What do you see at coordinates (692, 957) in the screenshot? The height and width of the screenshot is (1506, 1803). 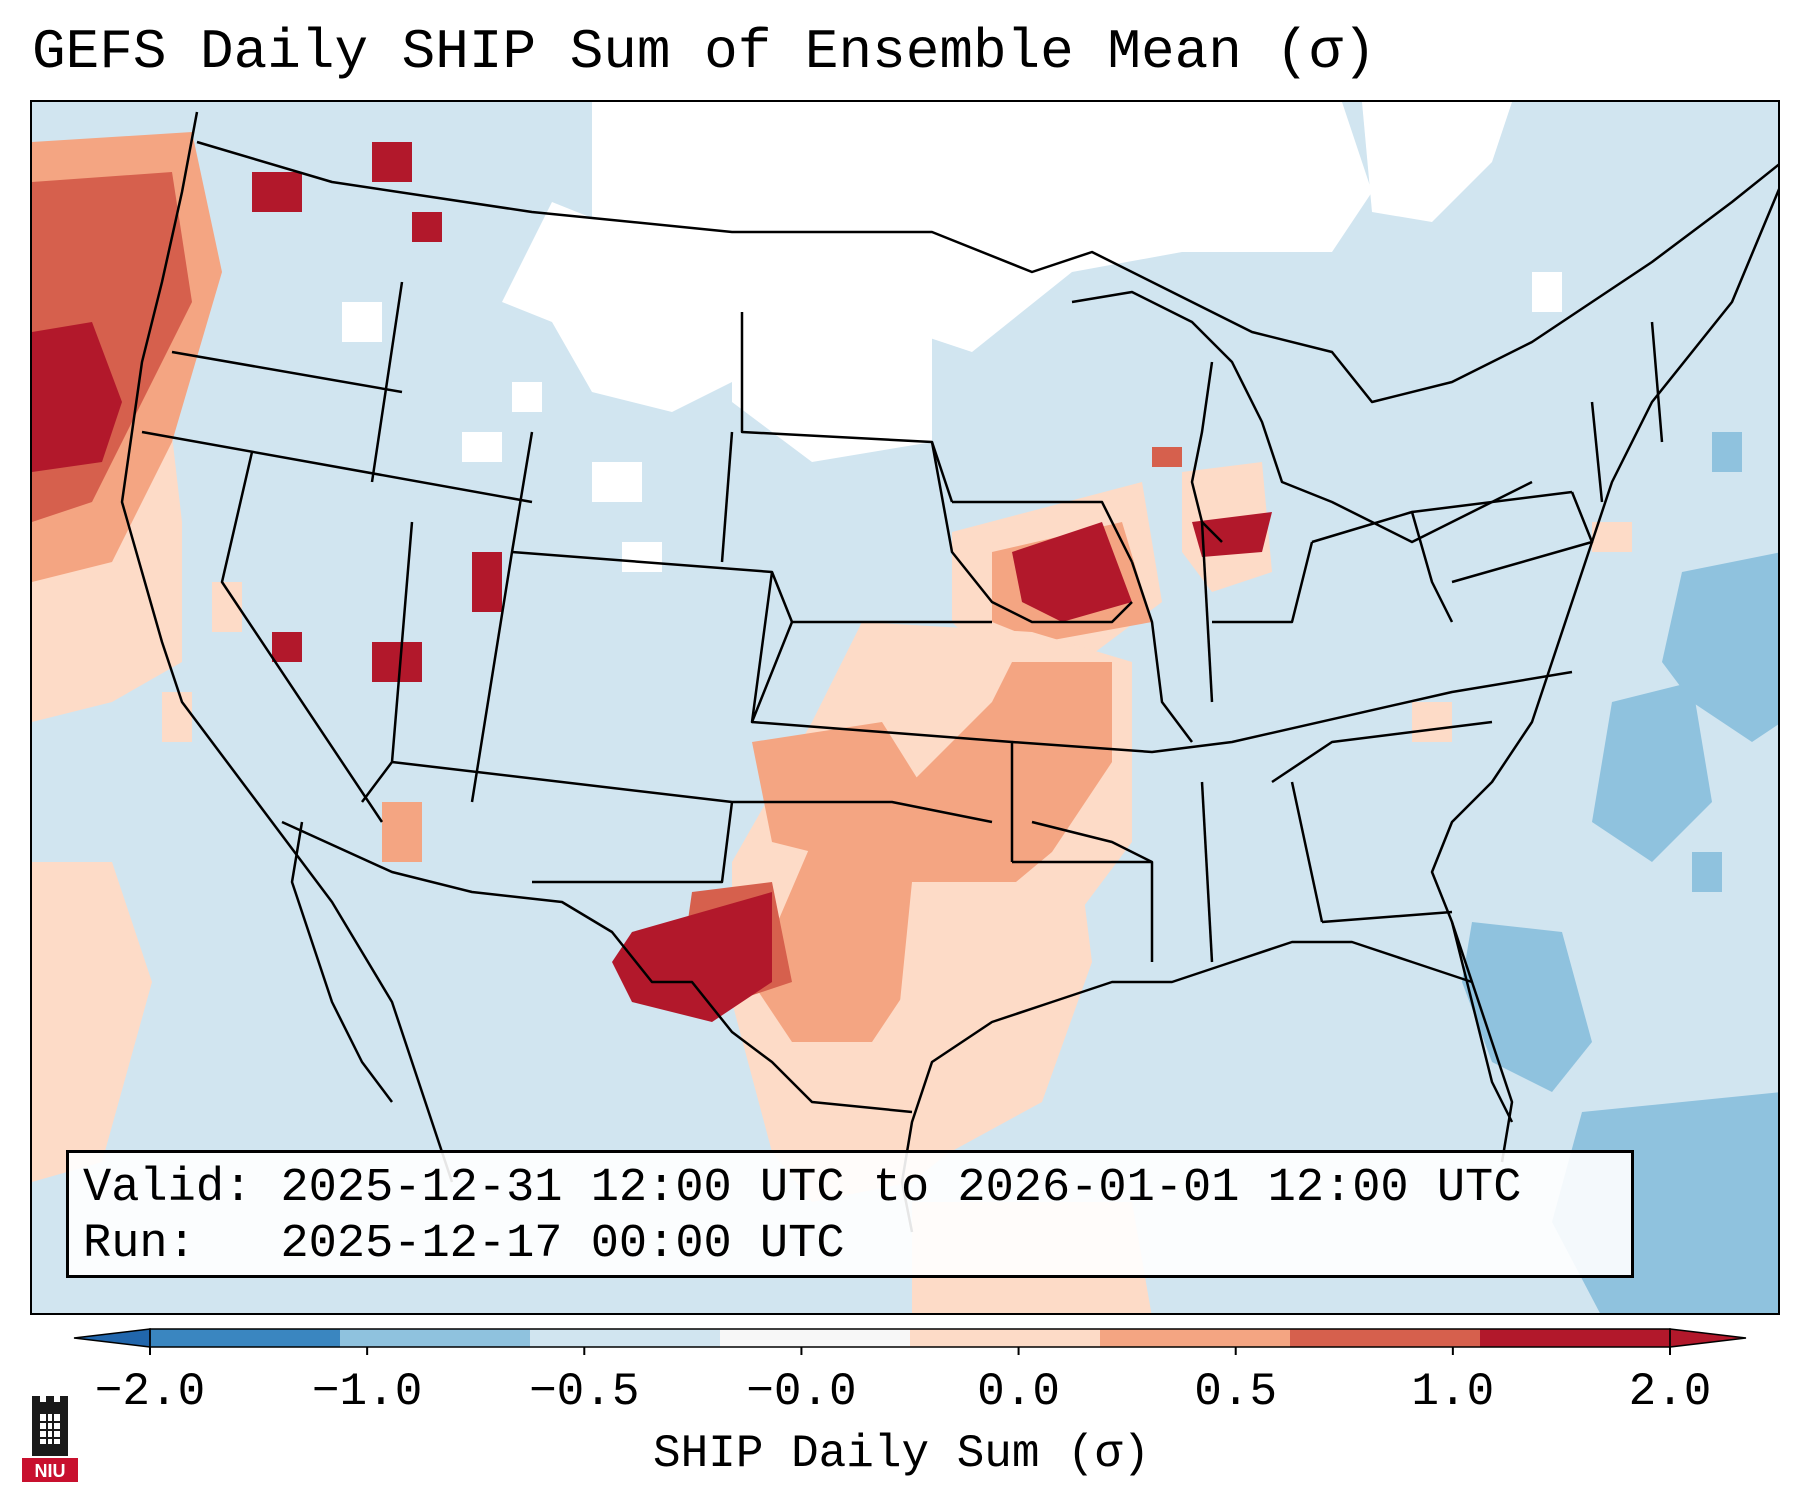 I see `positive-area-northern-mexico` at bounding box center [692, 957].